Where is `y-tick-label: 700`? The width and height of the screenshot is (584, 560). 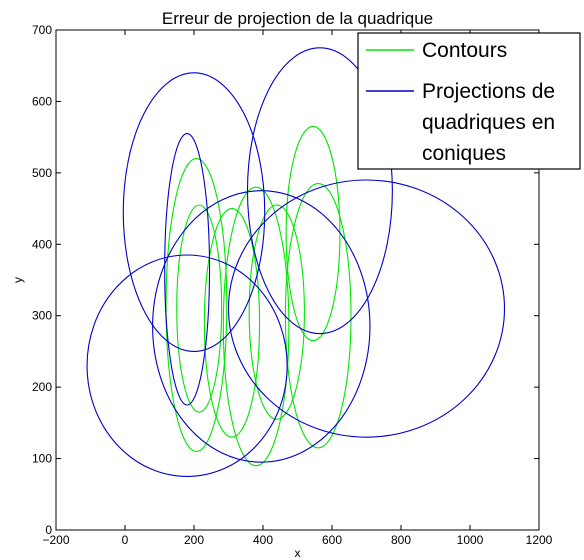 y-tick-label: 700 is located at coordinates (42, 30).